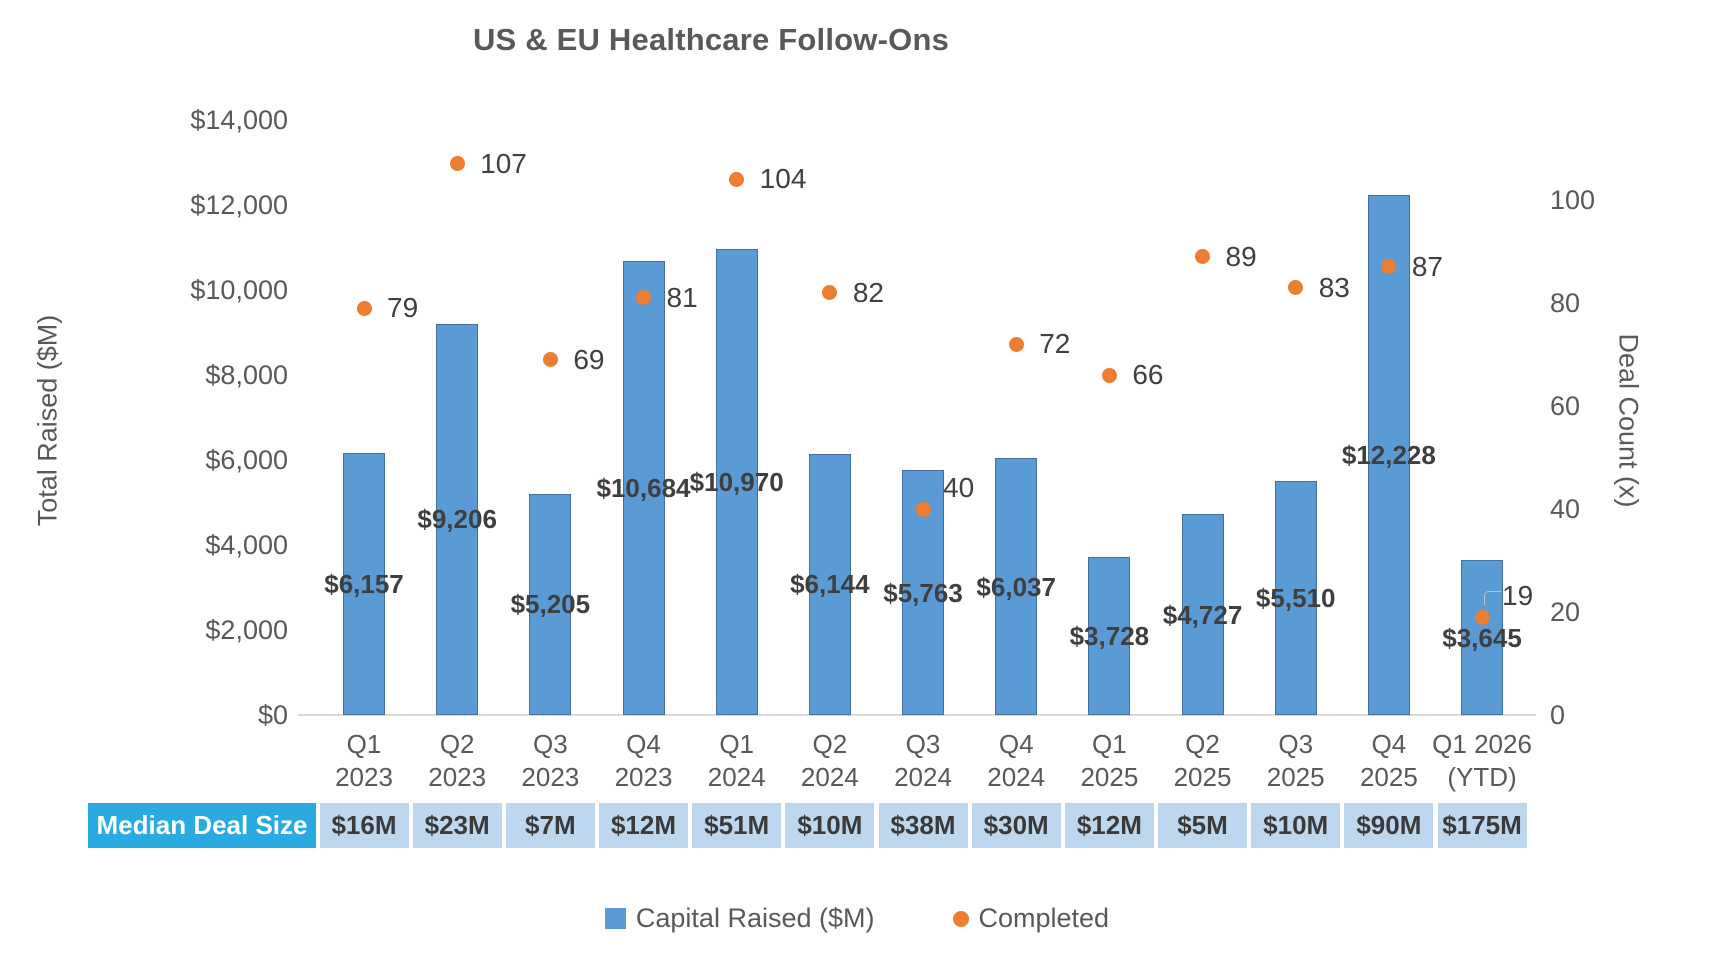  I want to click on bar-value-label-q4-2025: $12,228, so click(1388, 455).